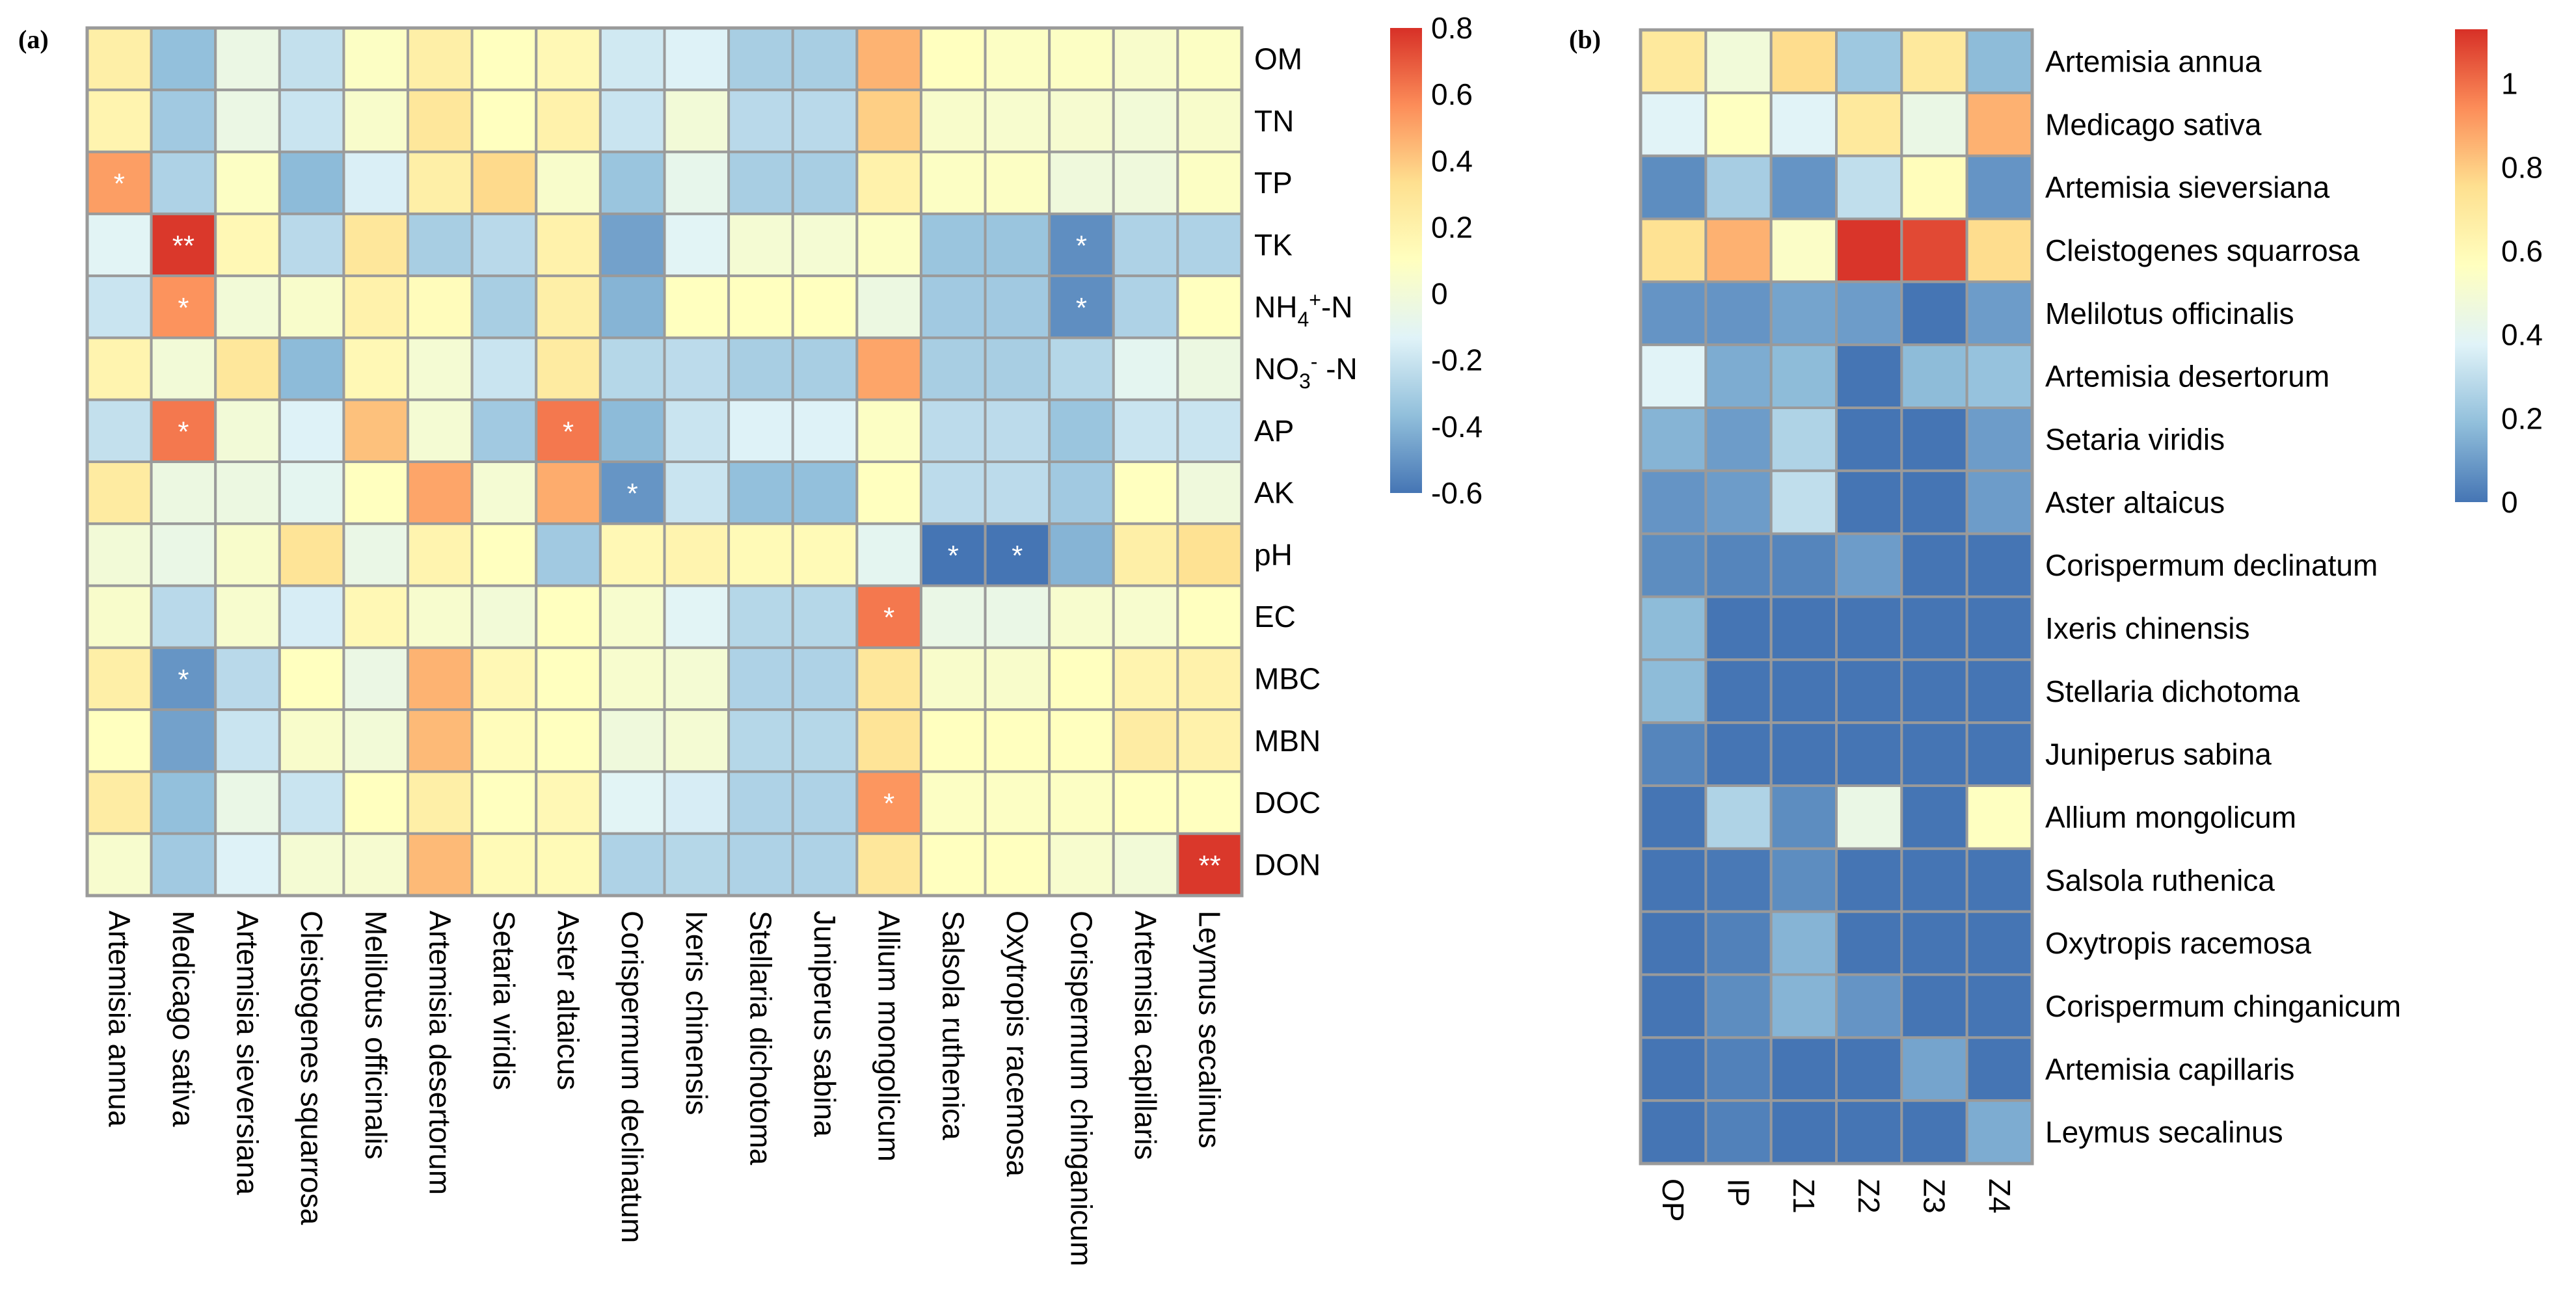 This screenshot has height=1293, width=2576. I want to click on row-label-base: OM, so click(1278, 59).